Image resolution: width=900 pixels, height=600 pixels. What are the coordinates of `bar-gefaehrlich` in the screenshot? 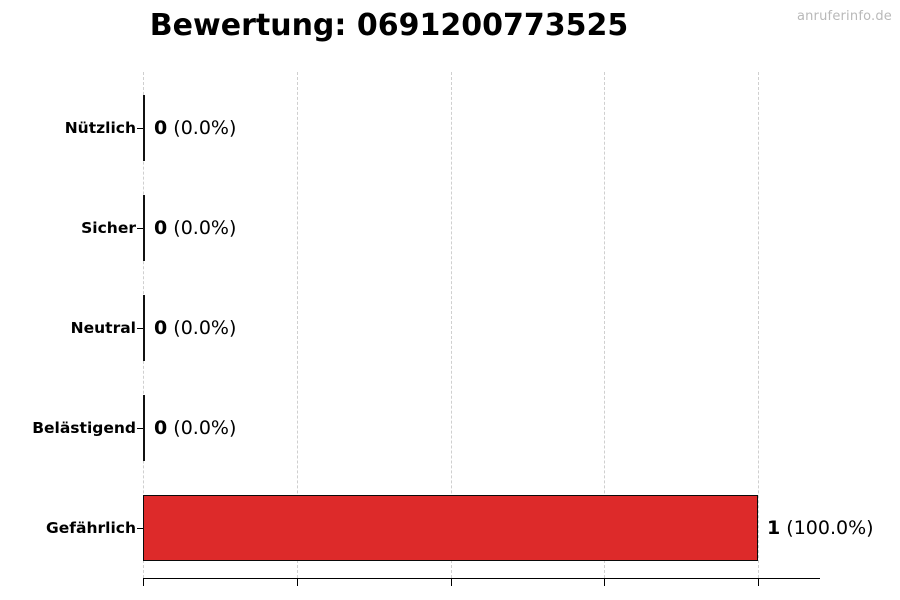 It's located at (450, 528).